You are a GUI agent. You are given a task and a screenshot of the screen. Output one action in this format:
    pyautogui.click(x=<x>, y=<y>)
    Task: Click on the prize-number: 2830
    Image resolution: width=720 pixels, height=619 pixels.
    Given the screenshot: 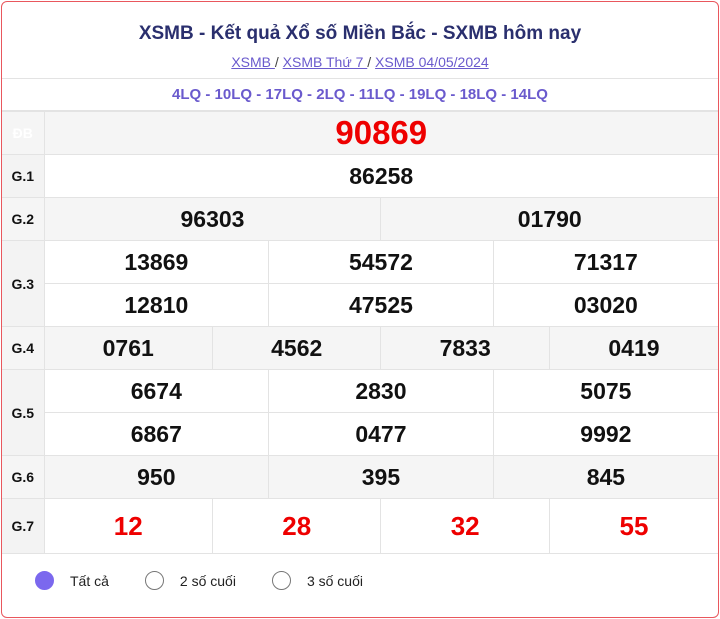 What is the action you would take?
    pyautogui.click(x=381, y=391)
    